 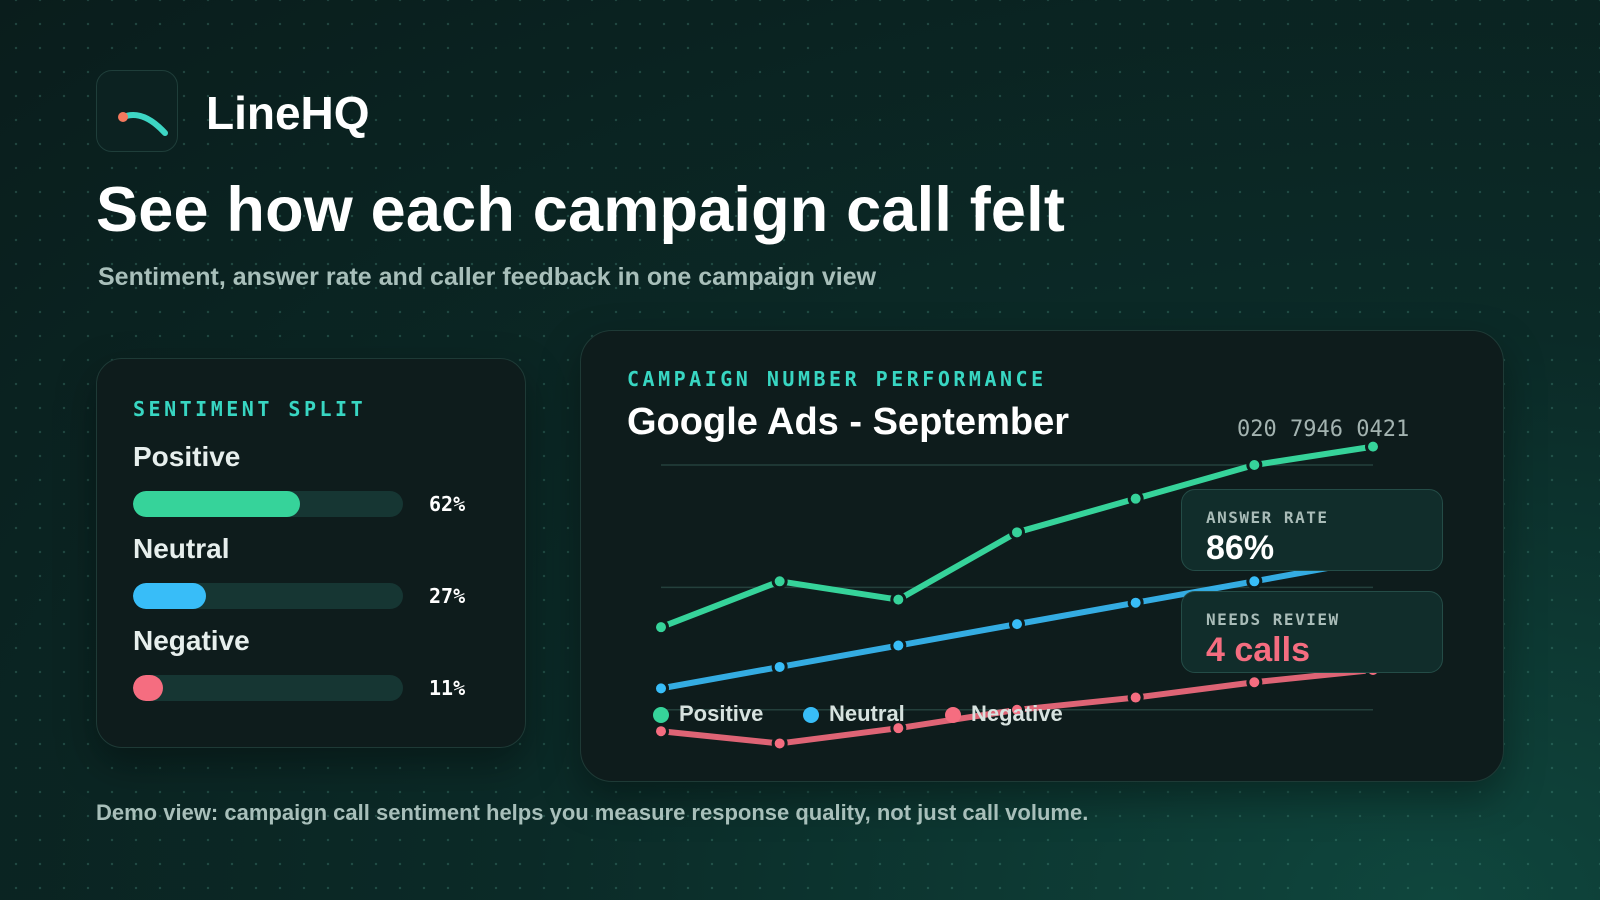 What do you see at coordinates (447, 596) in the screenshot?
I see `sentiment-percent-neutral: 27%` at bounding box center [447, 596].